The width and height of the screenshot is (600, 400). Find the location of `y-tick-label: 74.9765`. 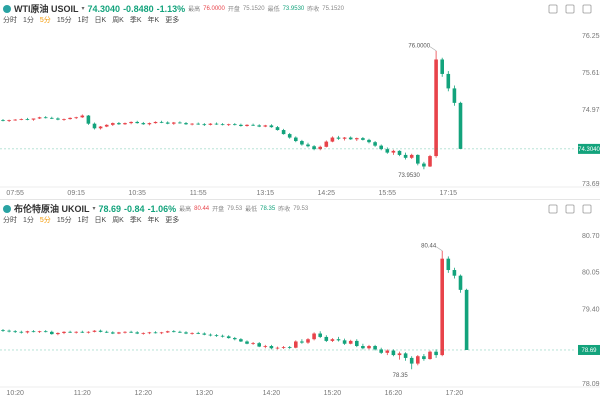

y-tick-label: 74.9765 is located at coordinates (591, 110).